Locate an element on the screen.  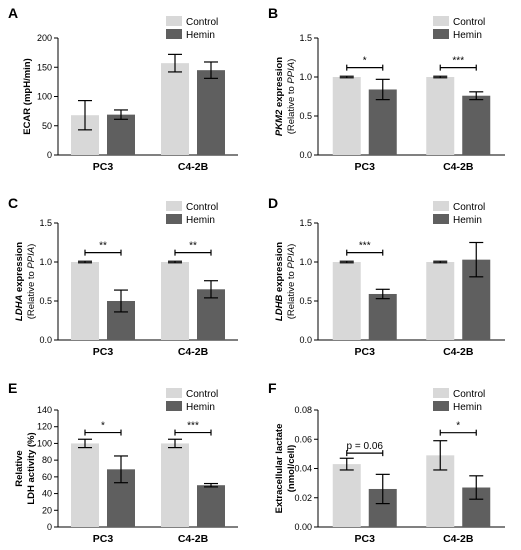
panel-letter: B is located at coordinates (273, 13).